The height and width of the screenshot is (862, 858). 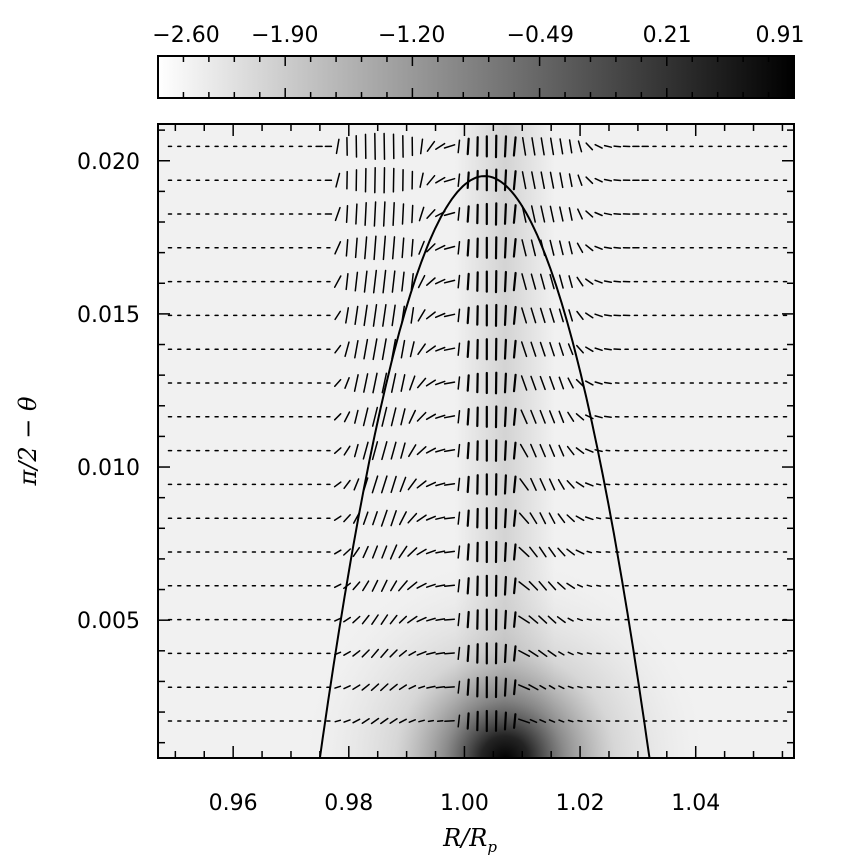 What do you see at coordinates (478, 35) in the screenshot?
I see `colorbar-tick-labels: −2.60 −1.90 −1.20 −0.49 0.21 0.91` at bounding box center [478, 35].